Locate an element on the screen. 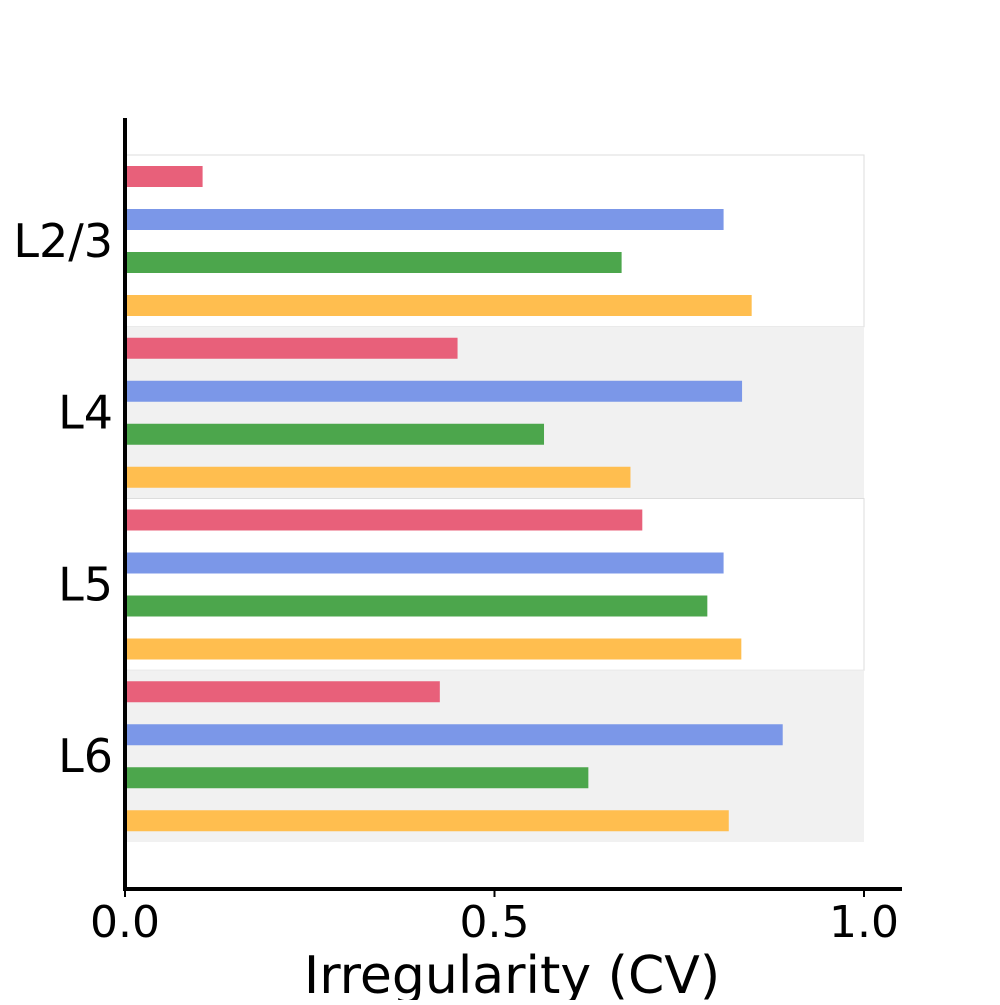 The image size is (1000, 1005). x-tick-label: 0.0 is located at coordinates (125, 922).